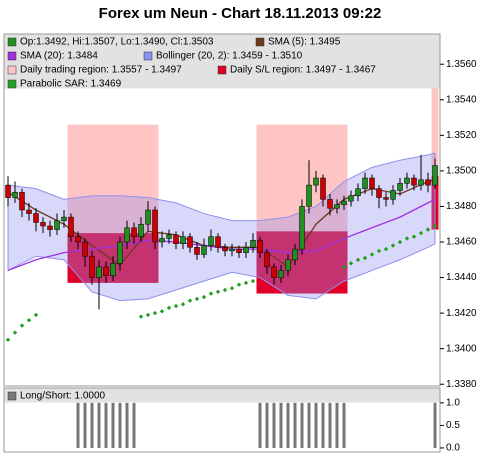 The height and width of the screenshot is (462, 480). What do you see at coordinates (304, 42) in the screenshot?
I see `legend-label: SMA (5): 1.3495` at bounding box center [304, 42].